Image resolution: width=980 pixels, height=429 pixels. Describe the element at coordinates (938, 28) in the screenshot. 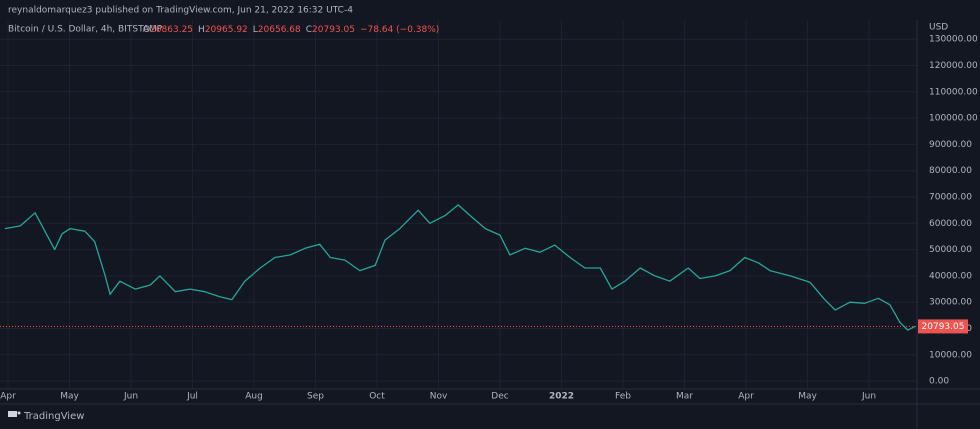

I see `y-axis-label: USD` at that location.